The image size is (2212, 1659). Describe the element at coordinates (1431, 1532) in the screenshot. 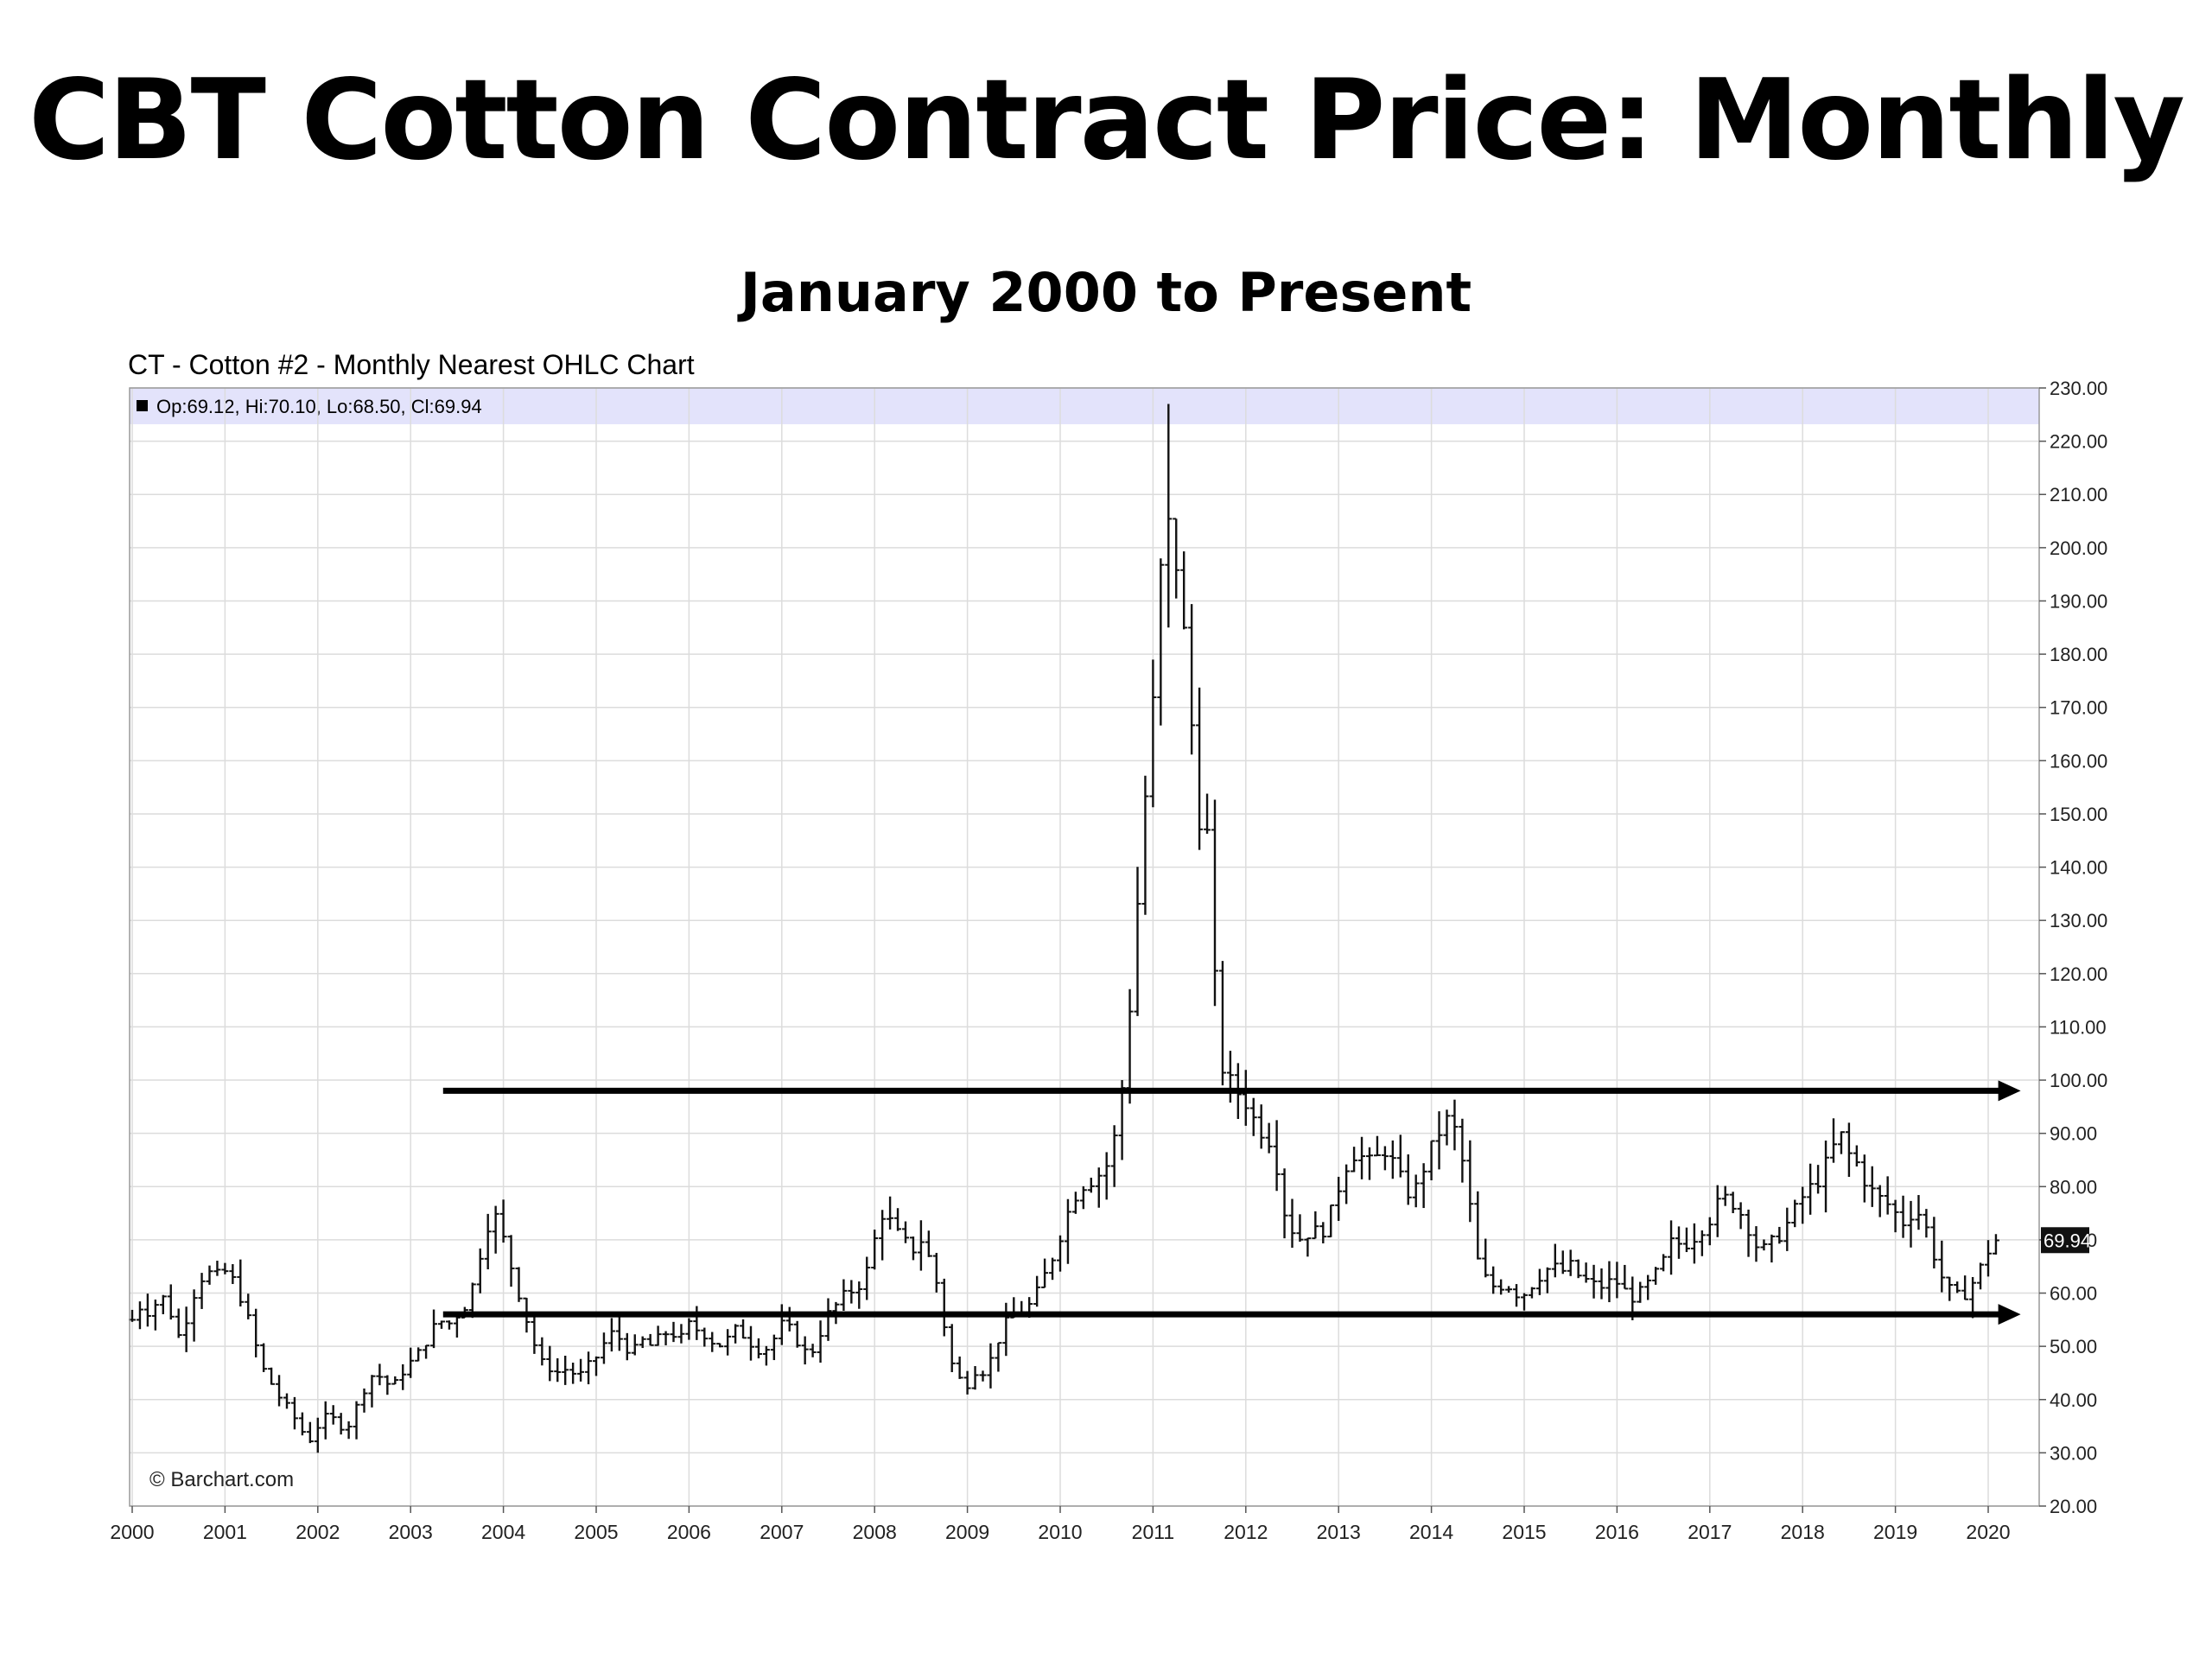

I see `x-tick-label: 2014` at that location.